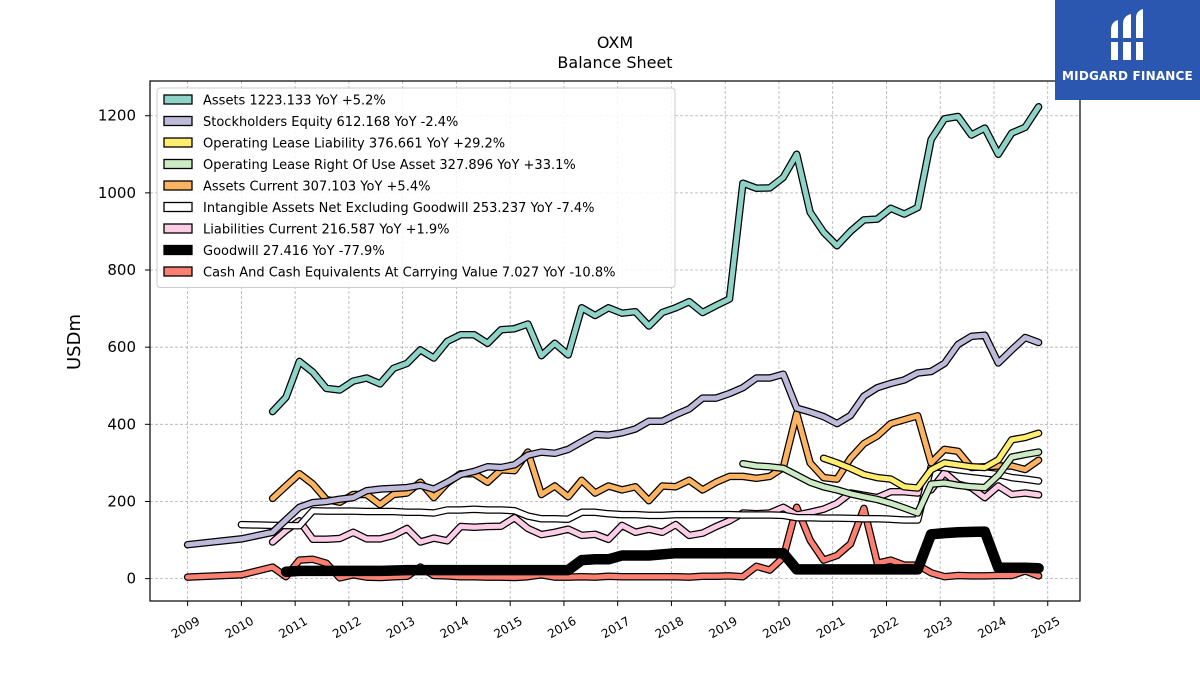 The width and height of the screenshot is (1200, 675). I want to click on legend-label: Goodwill 27.416 YoY -77.9%, so click(294, 251).